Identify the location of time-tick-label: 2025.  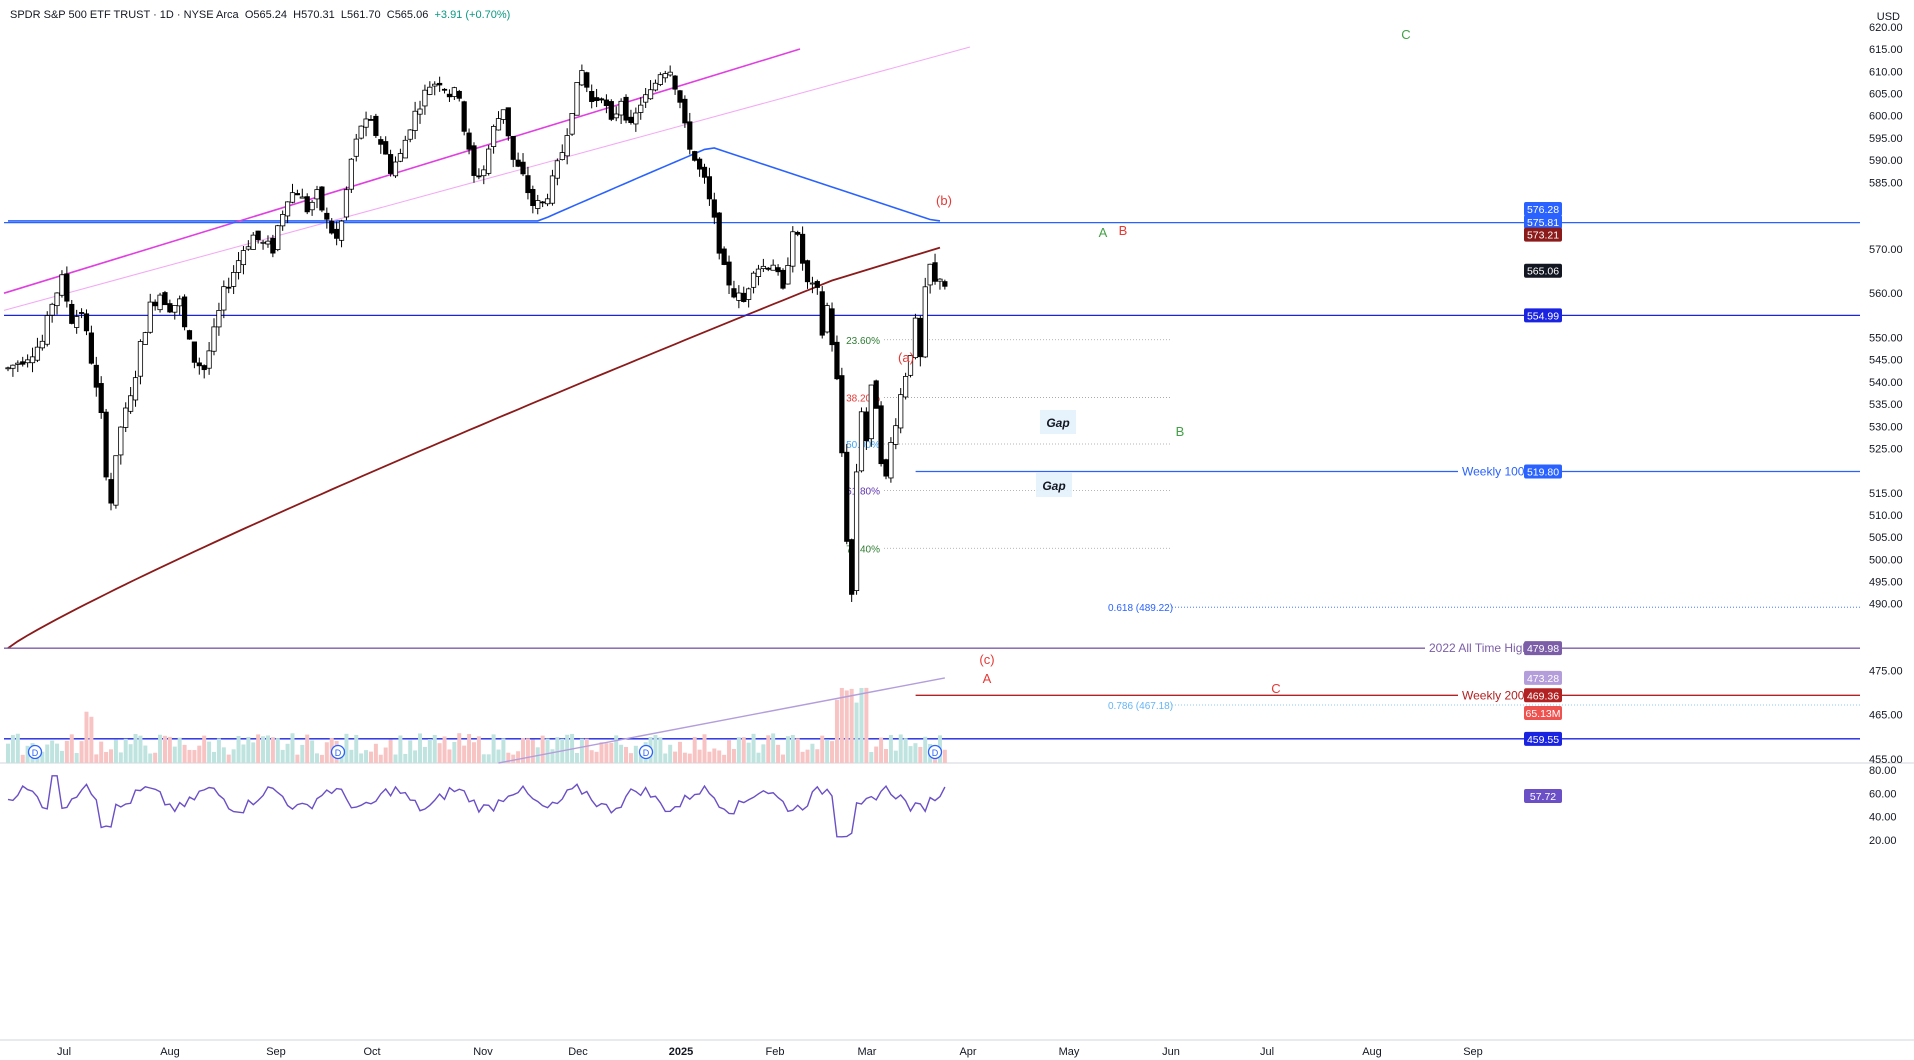
(681, 1052).